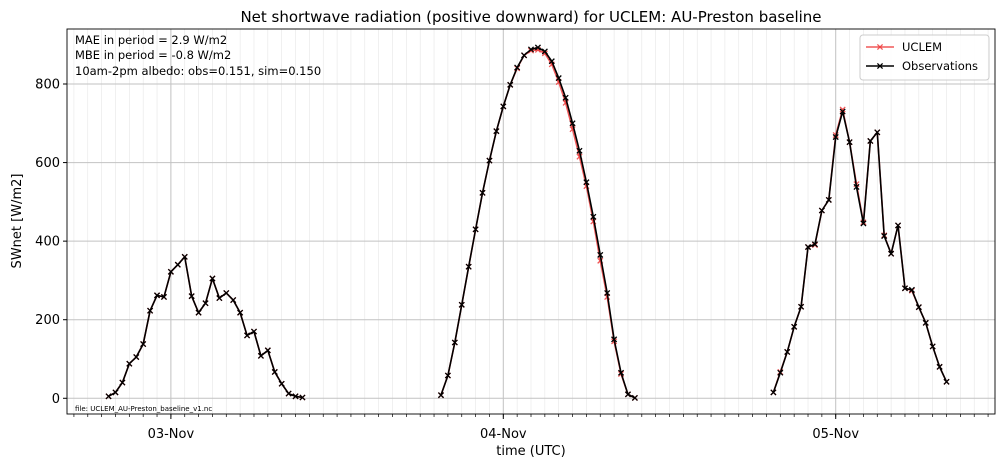 This screenshot has width=1005, height=468. I want to click on legend-label: Observations, so click(940, 66).